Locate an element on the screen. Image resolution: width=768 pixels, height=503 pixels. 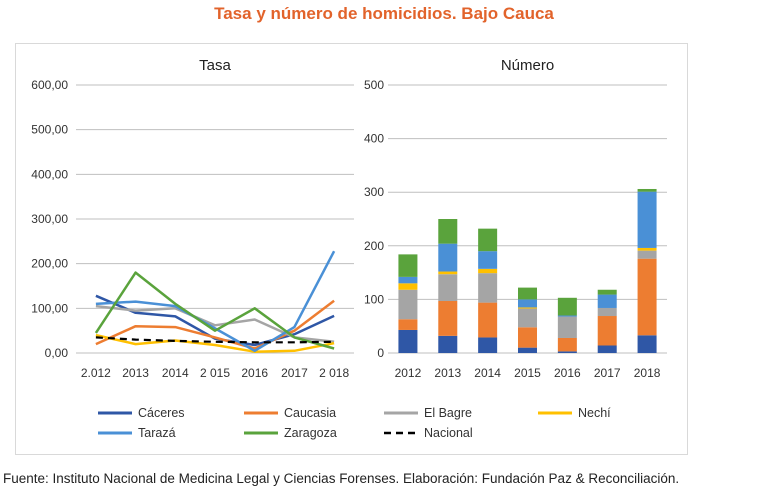
right-x-tick-label: 2014 is located at coordinates (487, 373).